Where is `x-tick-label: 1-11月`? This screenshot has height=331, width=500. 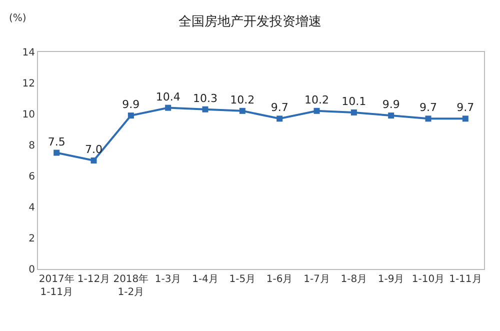
x-tick-label: 1-11月 is located at coordinates (465, 279).